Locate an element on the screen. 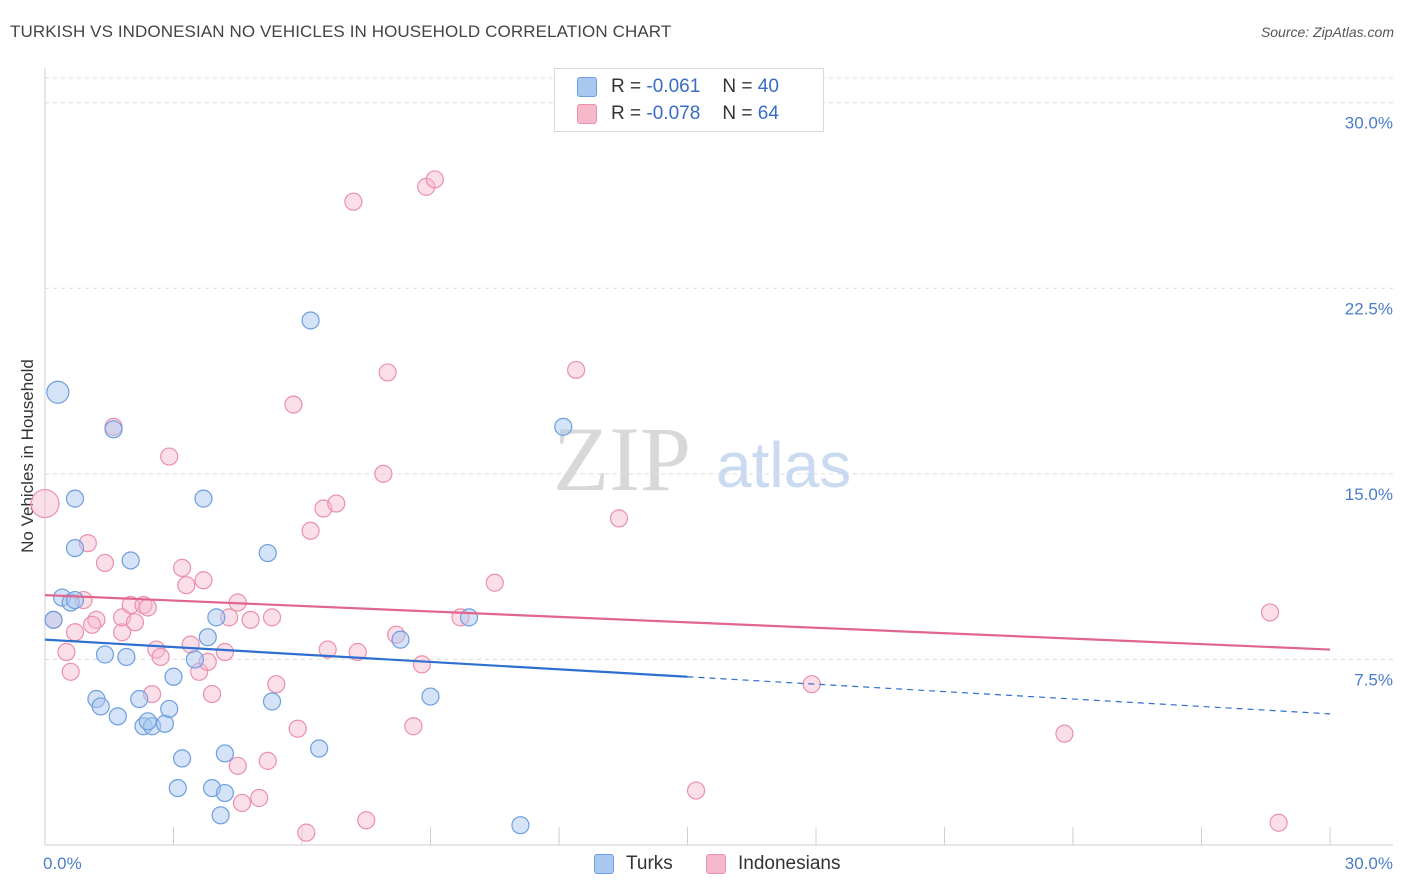 This screenshot has width=1406, height=892. trend-lines is located at coordinates (687, 654).